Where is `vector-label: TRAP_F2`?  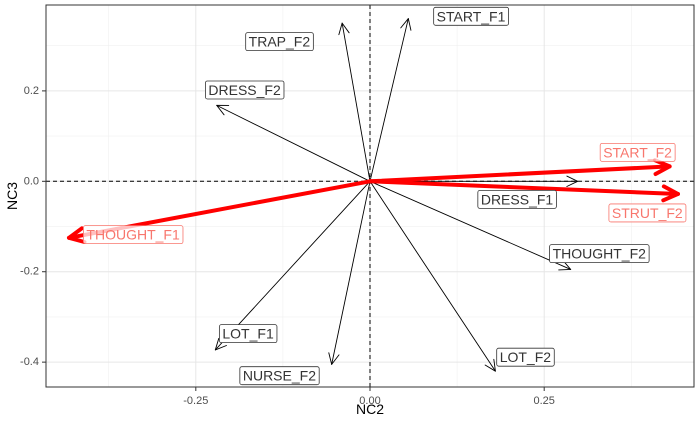
vector-label: TRAP_F2 is located at coordinates (279, 42).